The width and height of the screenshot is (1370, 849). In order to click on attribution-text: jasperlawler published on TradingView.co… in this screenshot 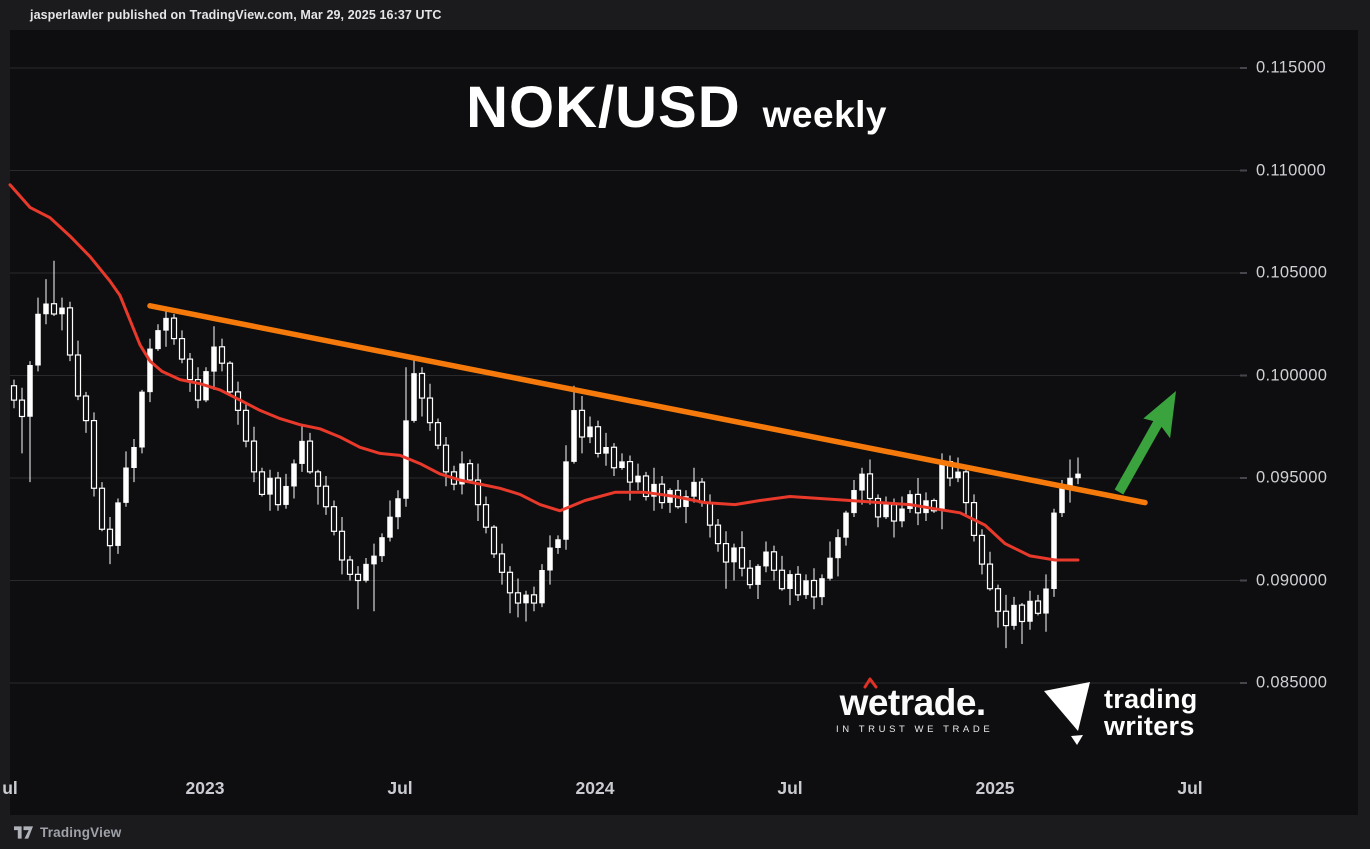, I will do `click(236, 15)`.